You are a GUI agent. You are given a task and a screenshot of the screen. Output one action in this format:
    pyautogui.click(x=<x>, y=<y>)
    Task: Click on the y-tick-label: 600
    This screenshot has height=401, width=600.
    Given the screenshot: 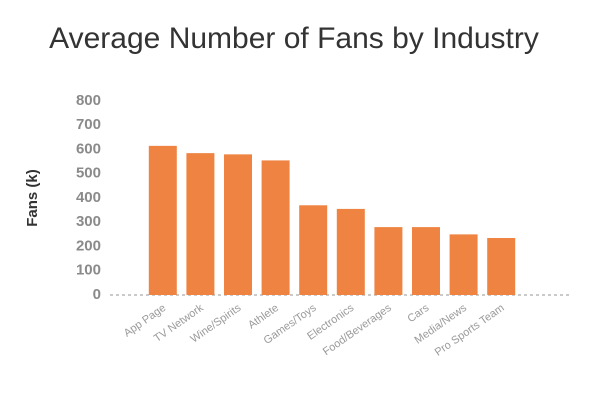 What is the action you would take?
    pyautogui.click(x=88, y=148)
    